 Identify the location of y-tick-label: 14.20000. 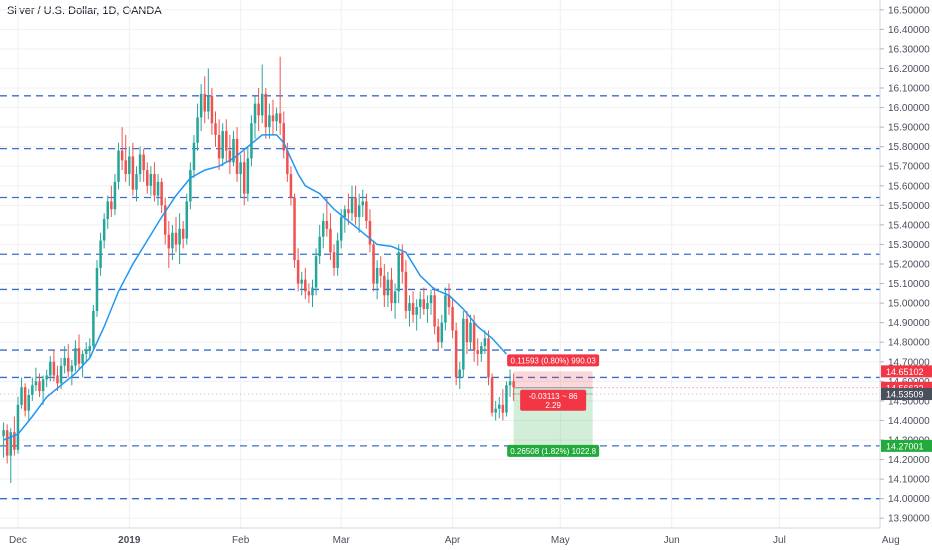
(909, 460).